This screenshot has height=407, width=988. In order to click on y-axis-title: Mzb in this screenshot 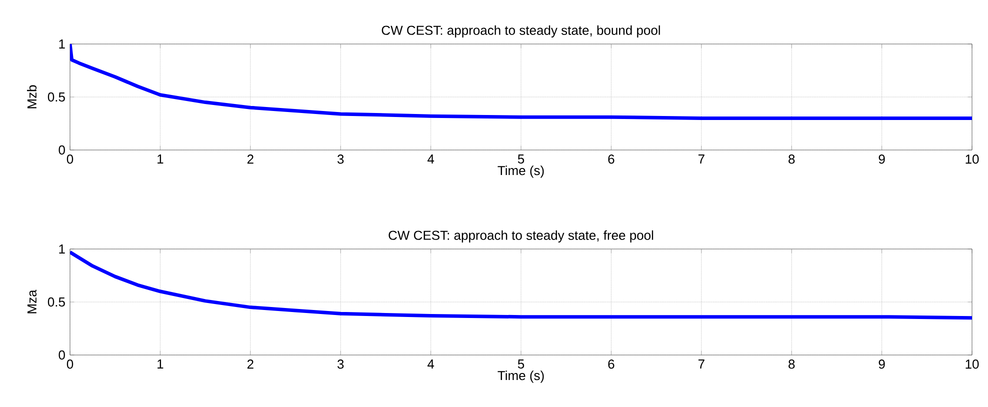, I will do `click(31, 96)`.